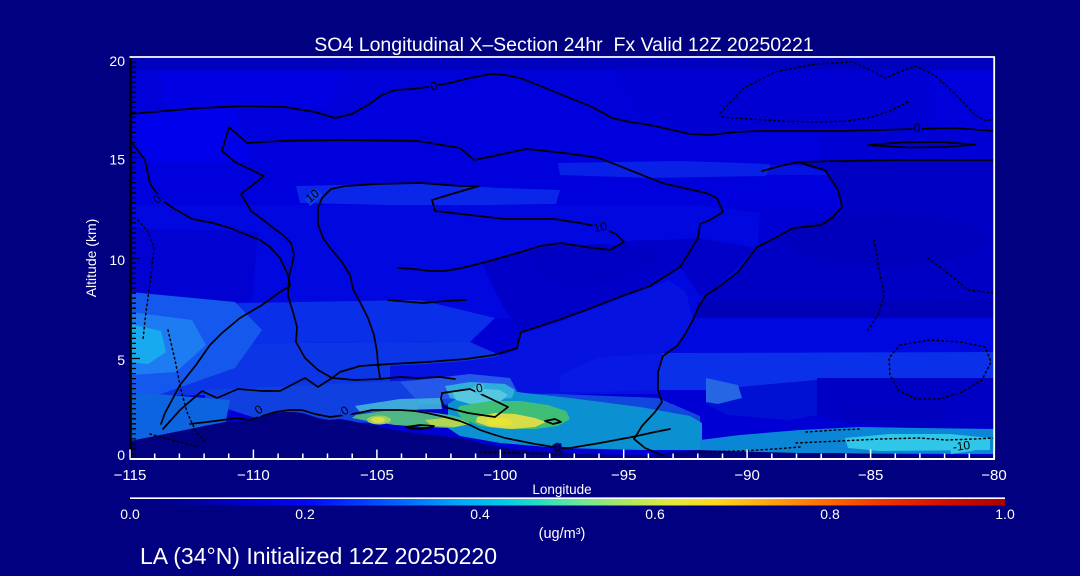  I want to click on svg-text: Altitude (km), so click(91, 258).